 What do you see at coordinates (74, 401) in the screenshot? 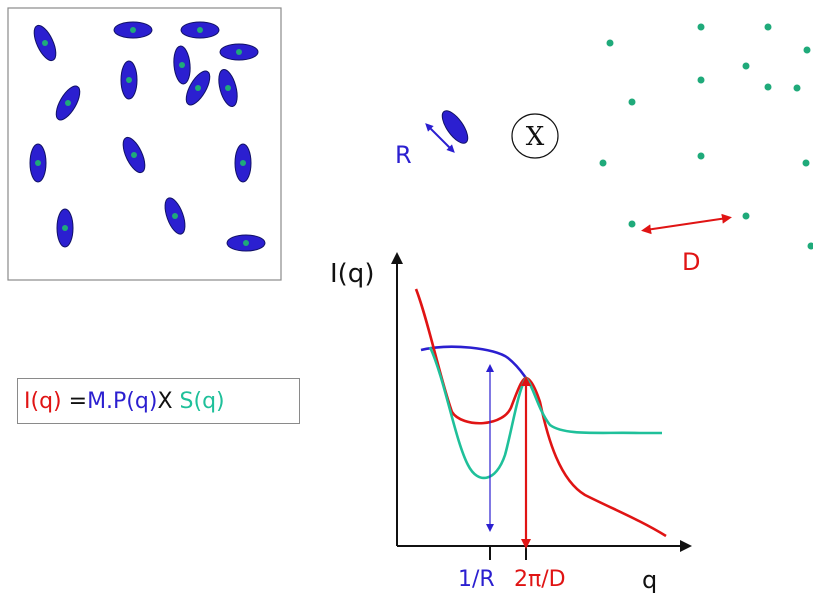
I see `formula-equals: =` at bounding box center [74, 401].